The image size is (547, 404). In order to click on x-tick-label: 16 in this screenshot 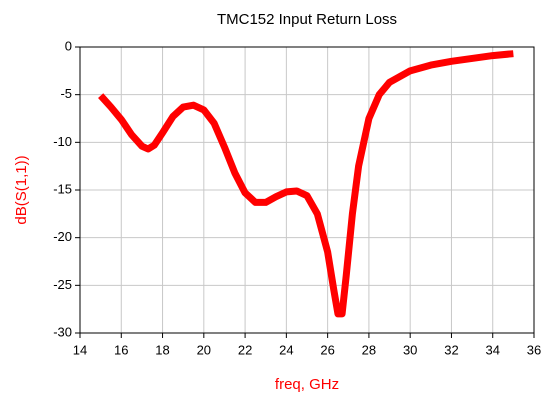, I will do `click(121, 349)`.